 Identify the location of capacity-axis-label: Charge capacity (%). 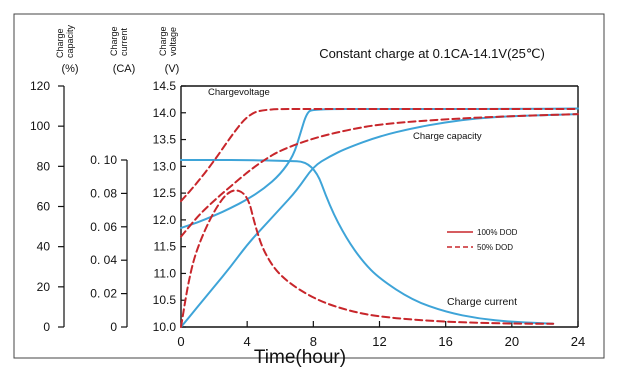
(67, 49).